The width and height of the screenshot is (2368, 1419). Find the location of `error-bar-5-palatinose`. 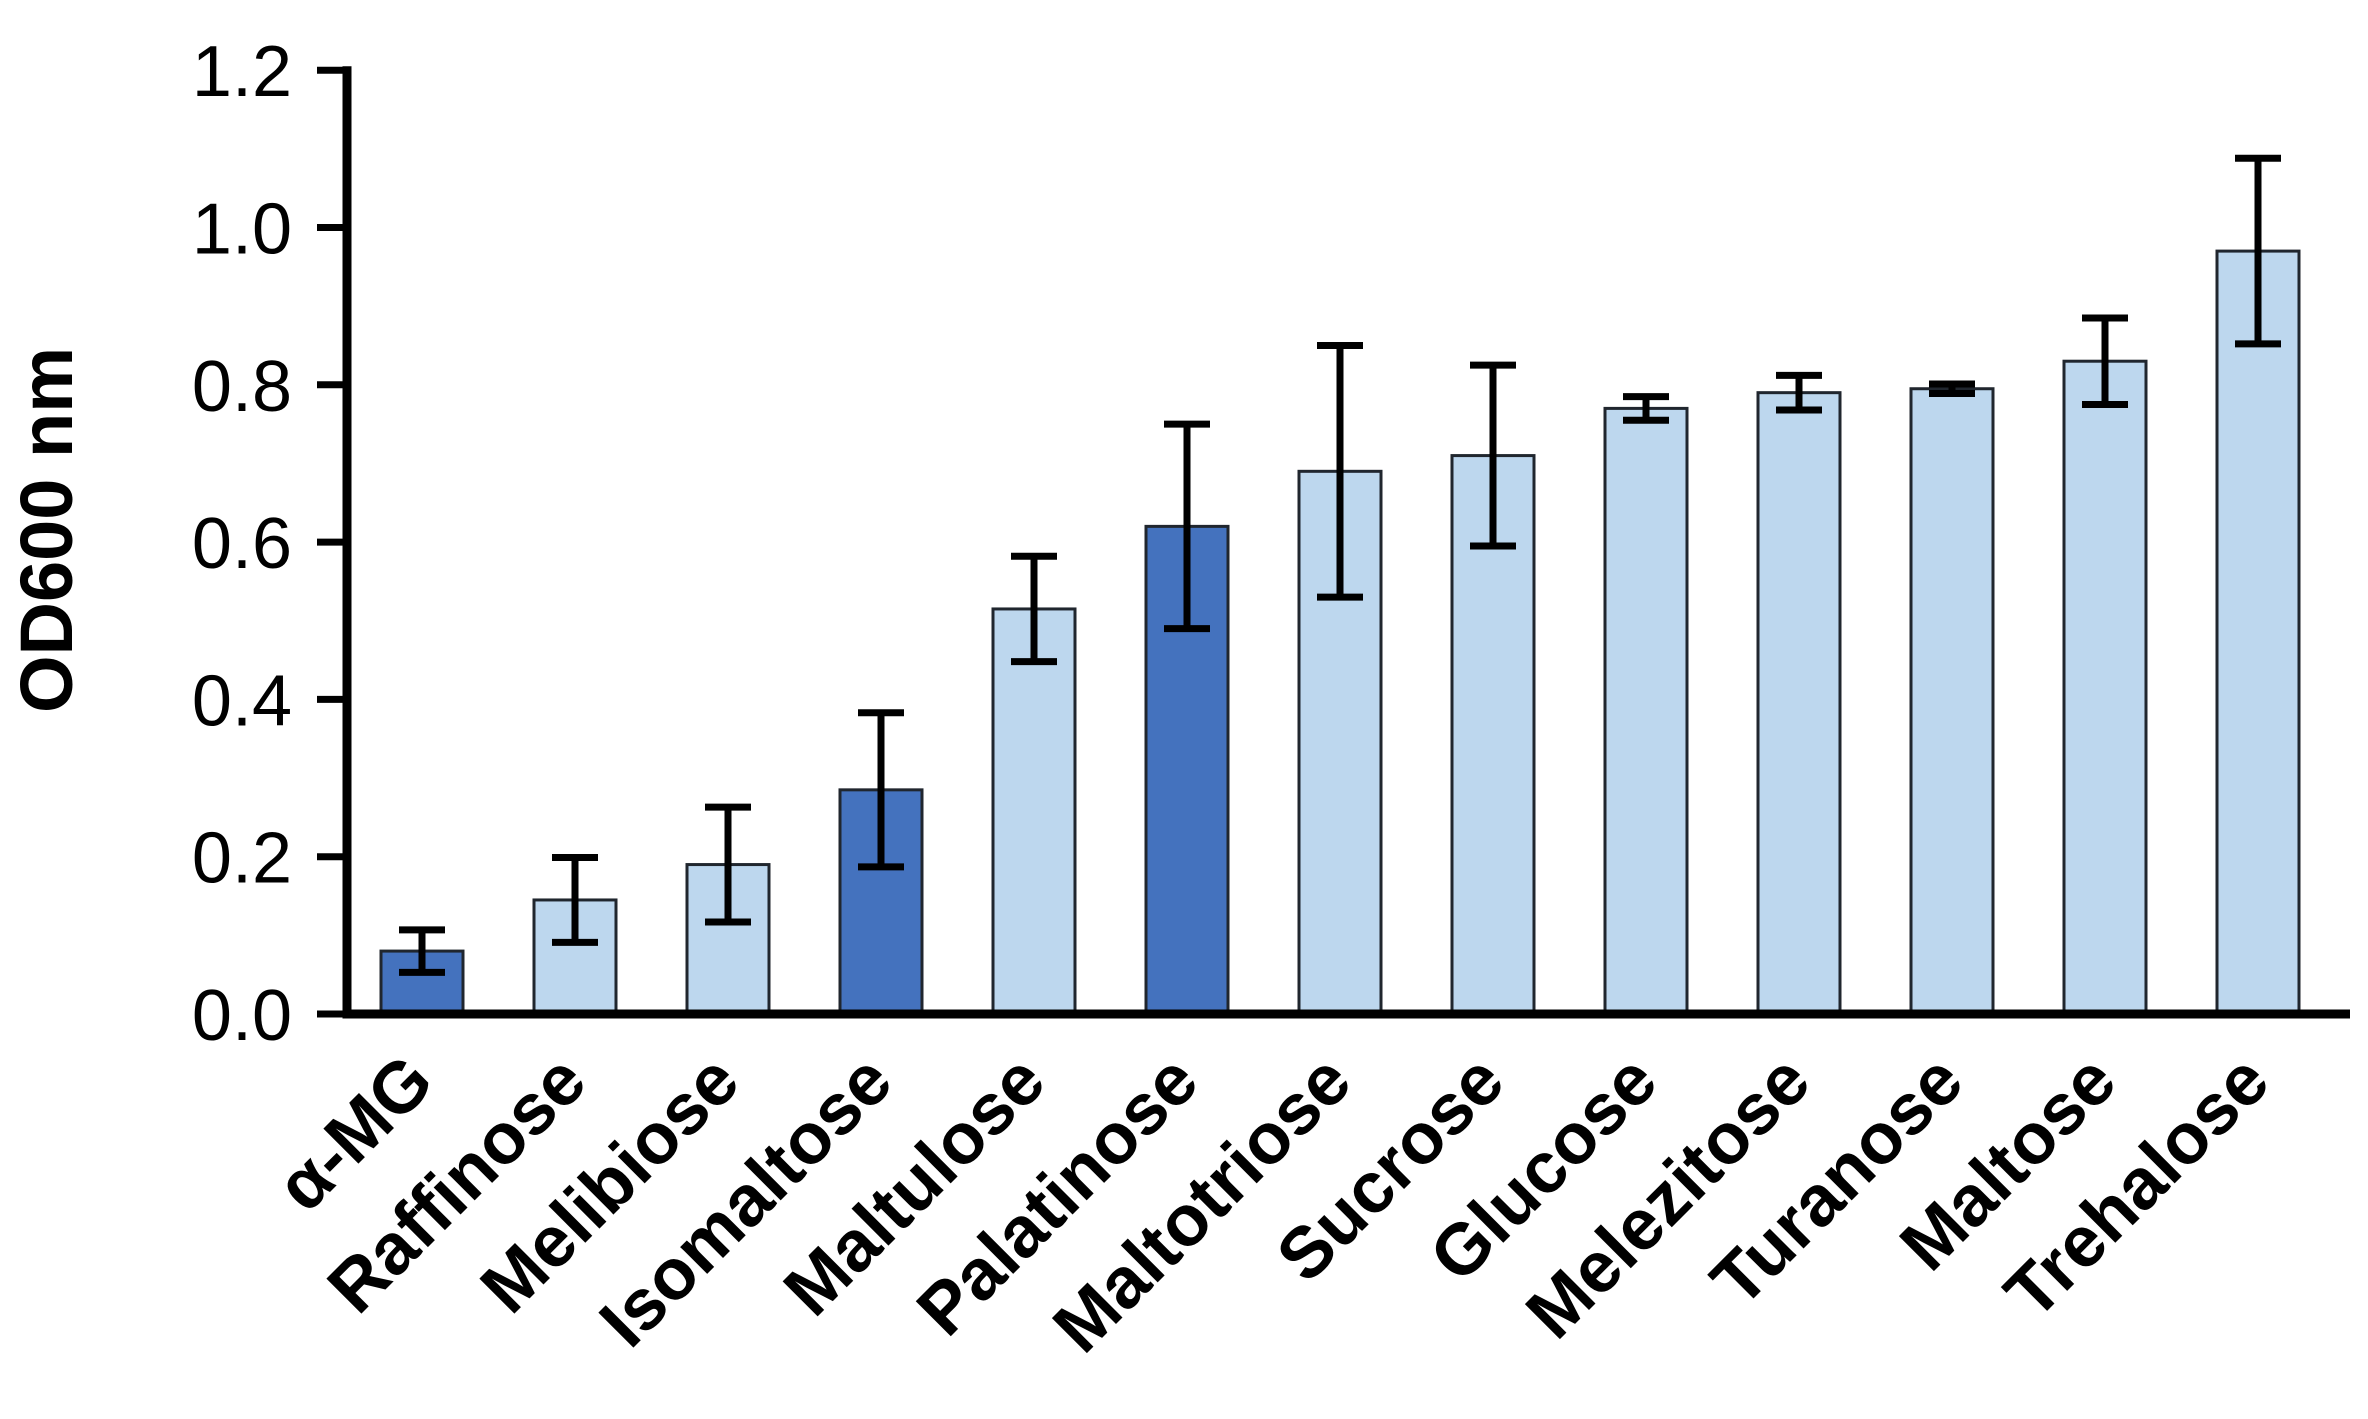

error-bar-5-palatinose is located at coordinates (1187, 526).